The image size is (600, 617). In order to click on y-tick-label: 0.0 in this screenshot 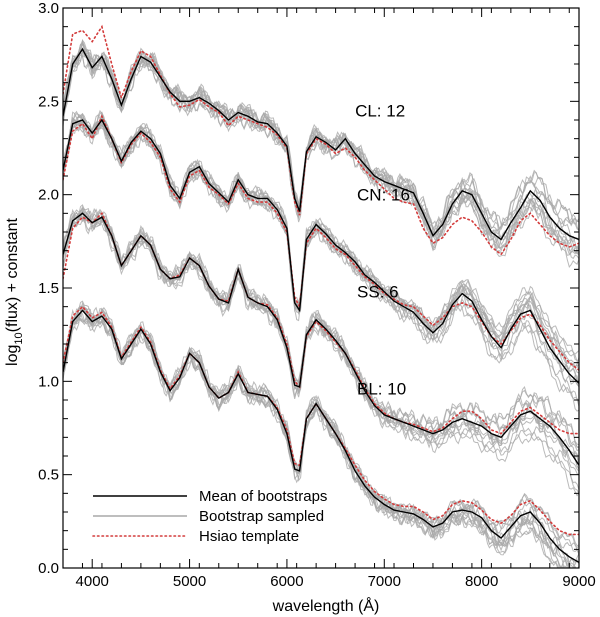, I will do `click(48, 568)`.